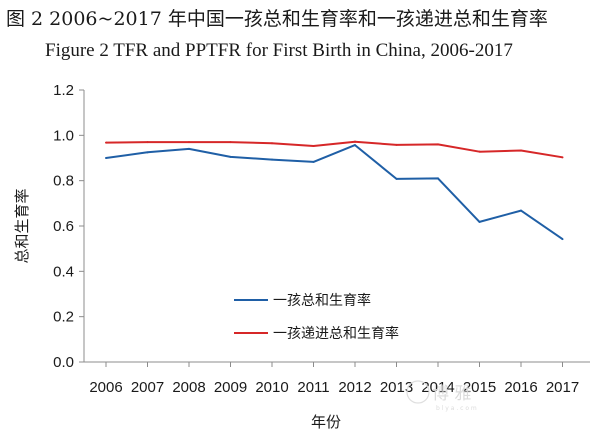 Image resolution: width=600 pixels, height=444 pixels. I want to click on watermark-text: 博 雅, so click(451, 394).